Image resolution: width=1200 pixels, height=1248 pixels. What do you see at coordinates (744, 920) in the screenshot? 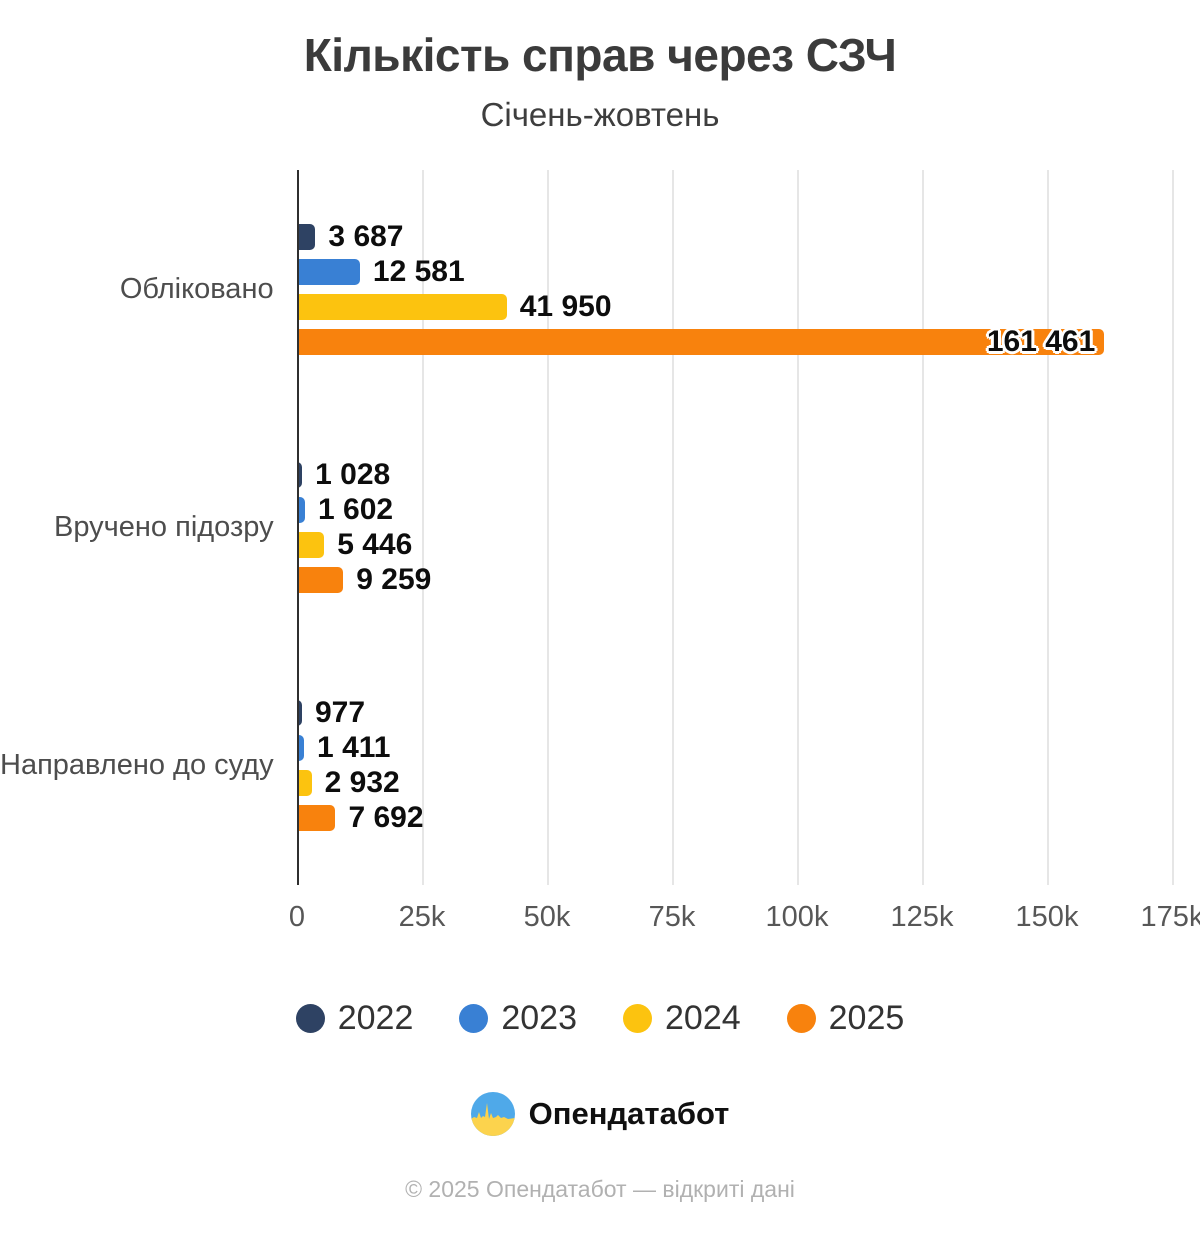
I see `x-axis-ticks: 0 25k 50k 75k 100k 125k 150k 175k` at bounding box center [744, 920].